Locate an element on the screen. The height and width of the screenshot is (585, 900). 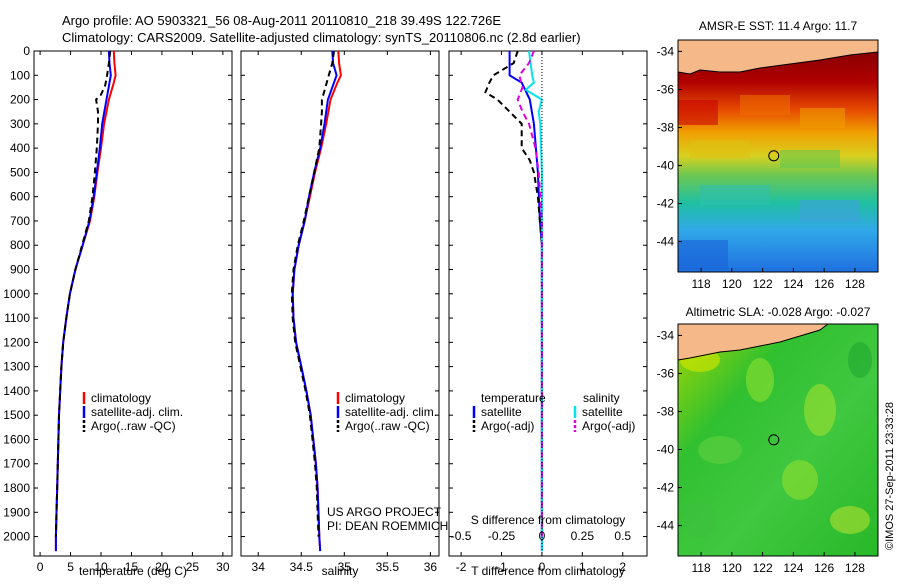
depth-tick-label: 800 is located at coordinates (20, 245).